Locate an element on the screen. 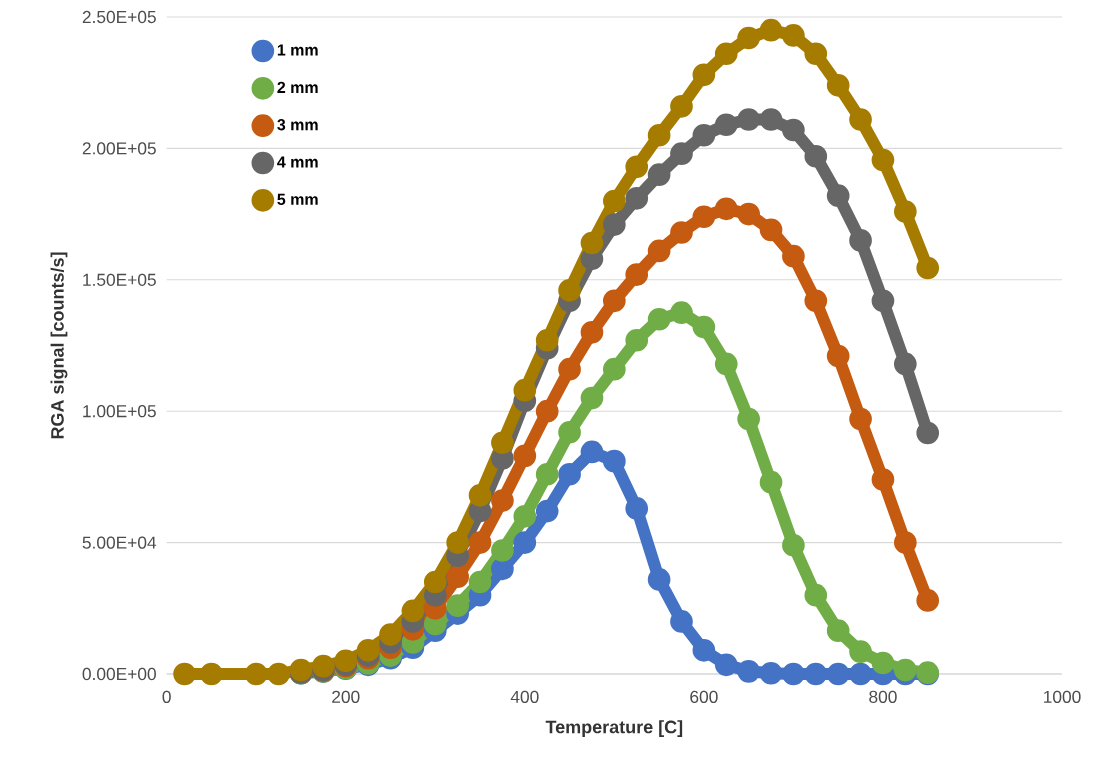 The image size is (1114, 758). x-axis-title: Temperature [C] is located at coordinates (614, 728).